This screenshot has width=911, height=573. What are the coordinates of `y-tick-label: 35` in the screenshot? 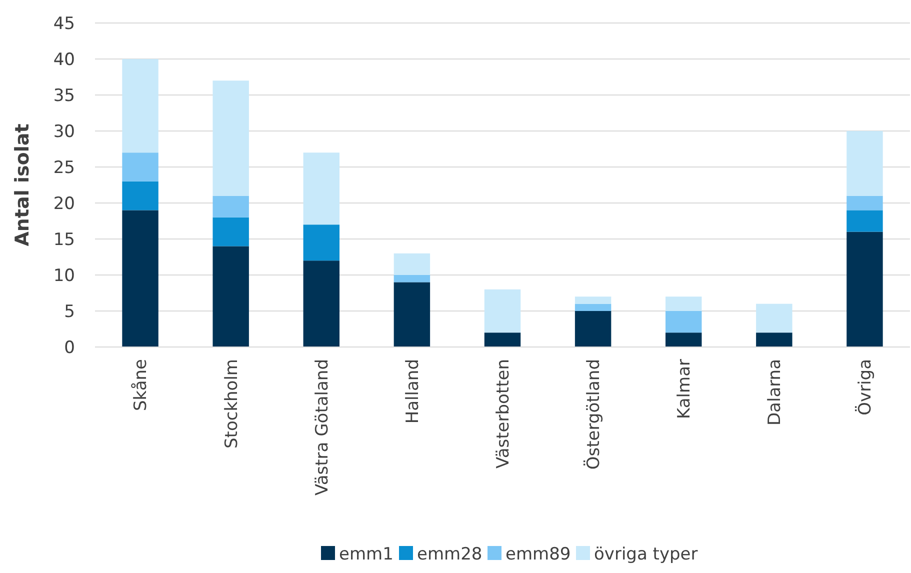 It's located at (64, 96).